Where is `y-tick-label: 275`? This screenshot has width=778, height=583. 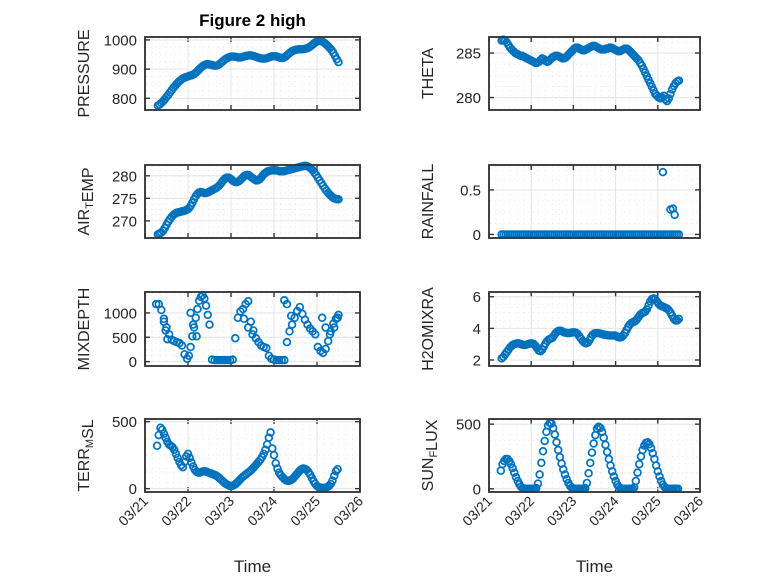
y-tick-label: 275 is located at coordinates (124, 199).